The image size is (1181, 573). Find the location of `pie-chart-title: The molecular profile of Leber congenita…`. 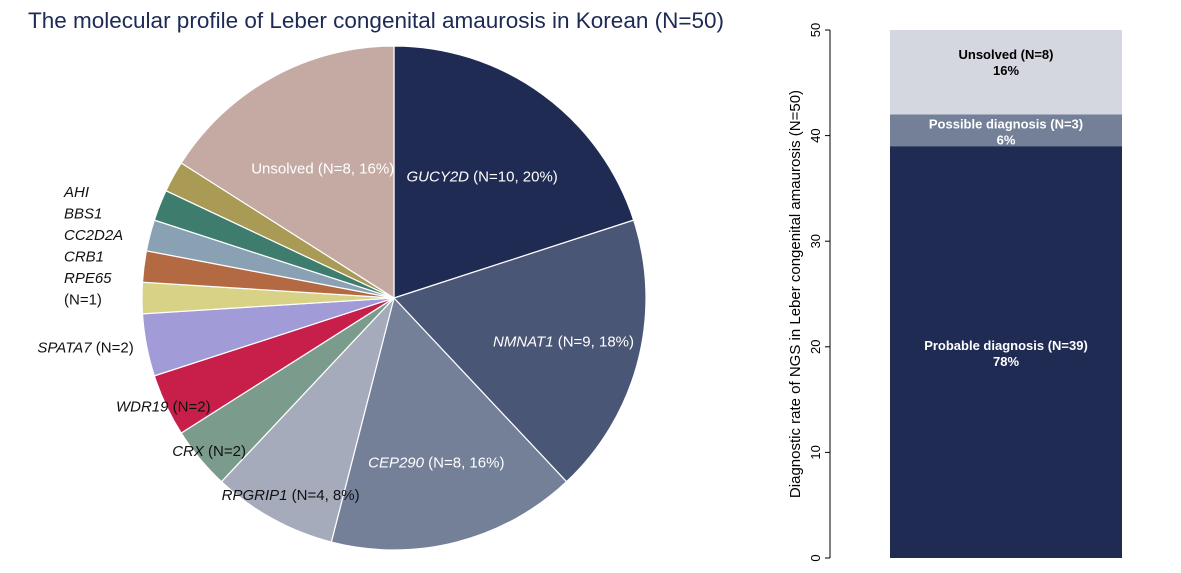

pie-chart-title: The molecular profile of Leber congenita… is located at coordinates (376, 20).